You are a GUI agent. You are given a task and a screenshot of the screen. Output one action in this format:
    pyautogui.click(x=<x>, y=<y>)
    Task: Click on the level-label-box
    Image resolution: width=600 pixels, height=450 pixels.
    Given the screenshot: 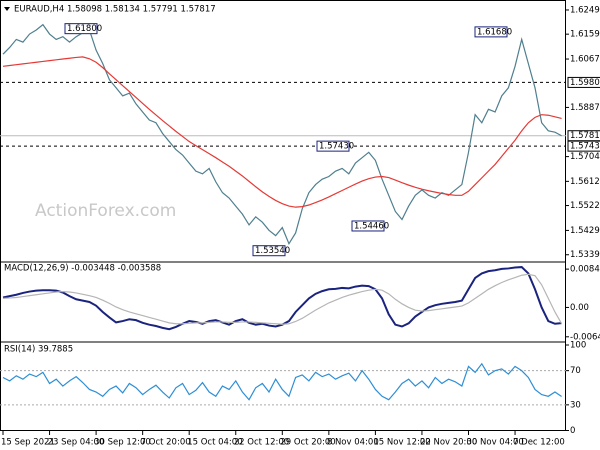 What is the action you would take?
    pyautogui.click(x=583, y=82)
    